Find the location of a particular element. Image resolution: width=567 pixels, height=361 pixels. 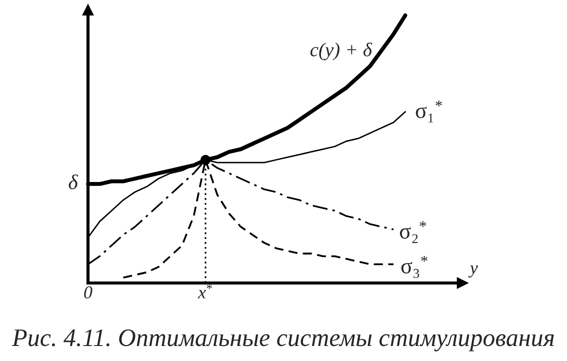

series-label: c(y) + δ is located at coordinates (341, 51).